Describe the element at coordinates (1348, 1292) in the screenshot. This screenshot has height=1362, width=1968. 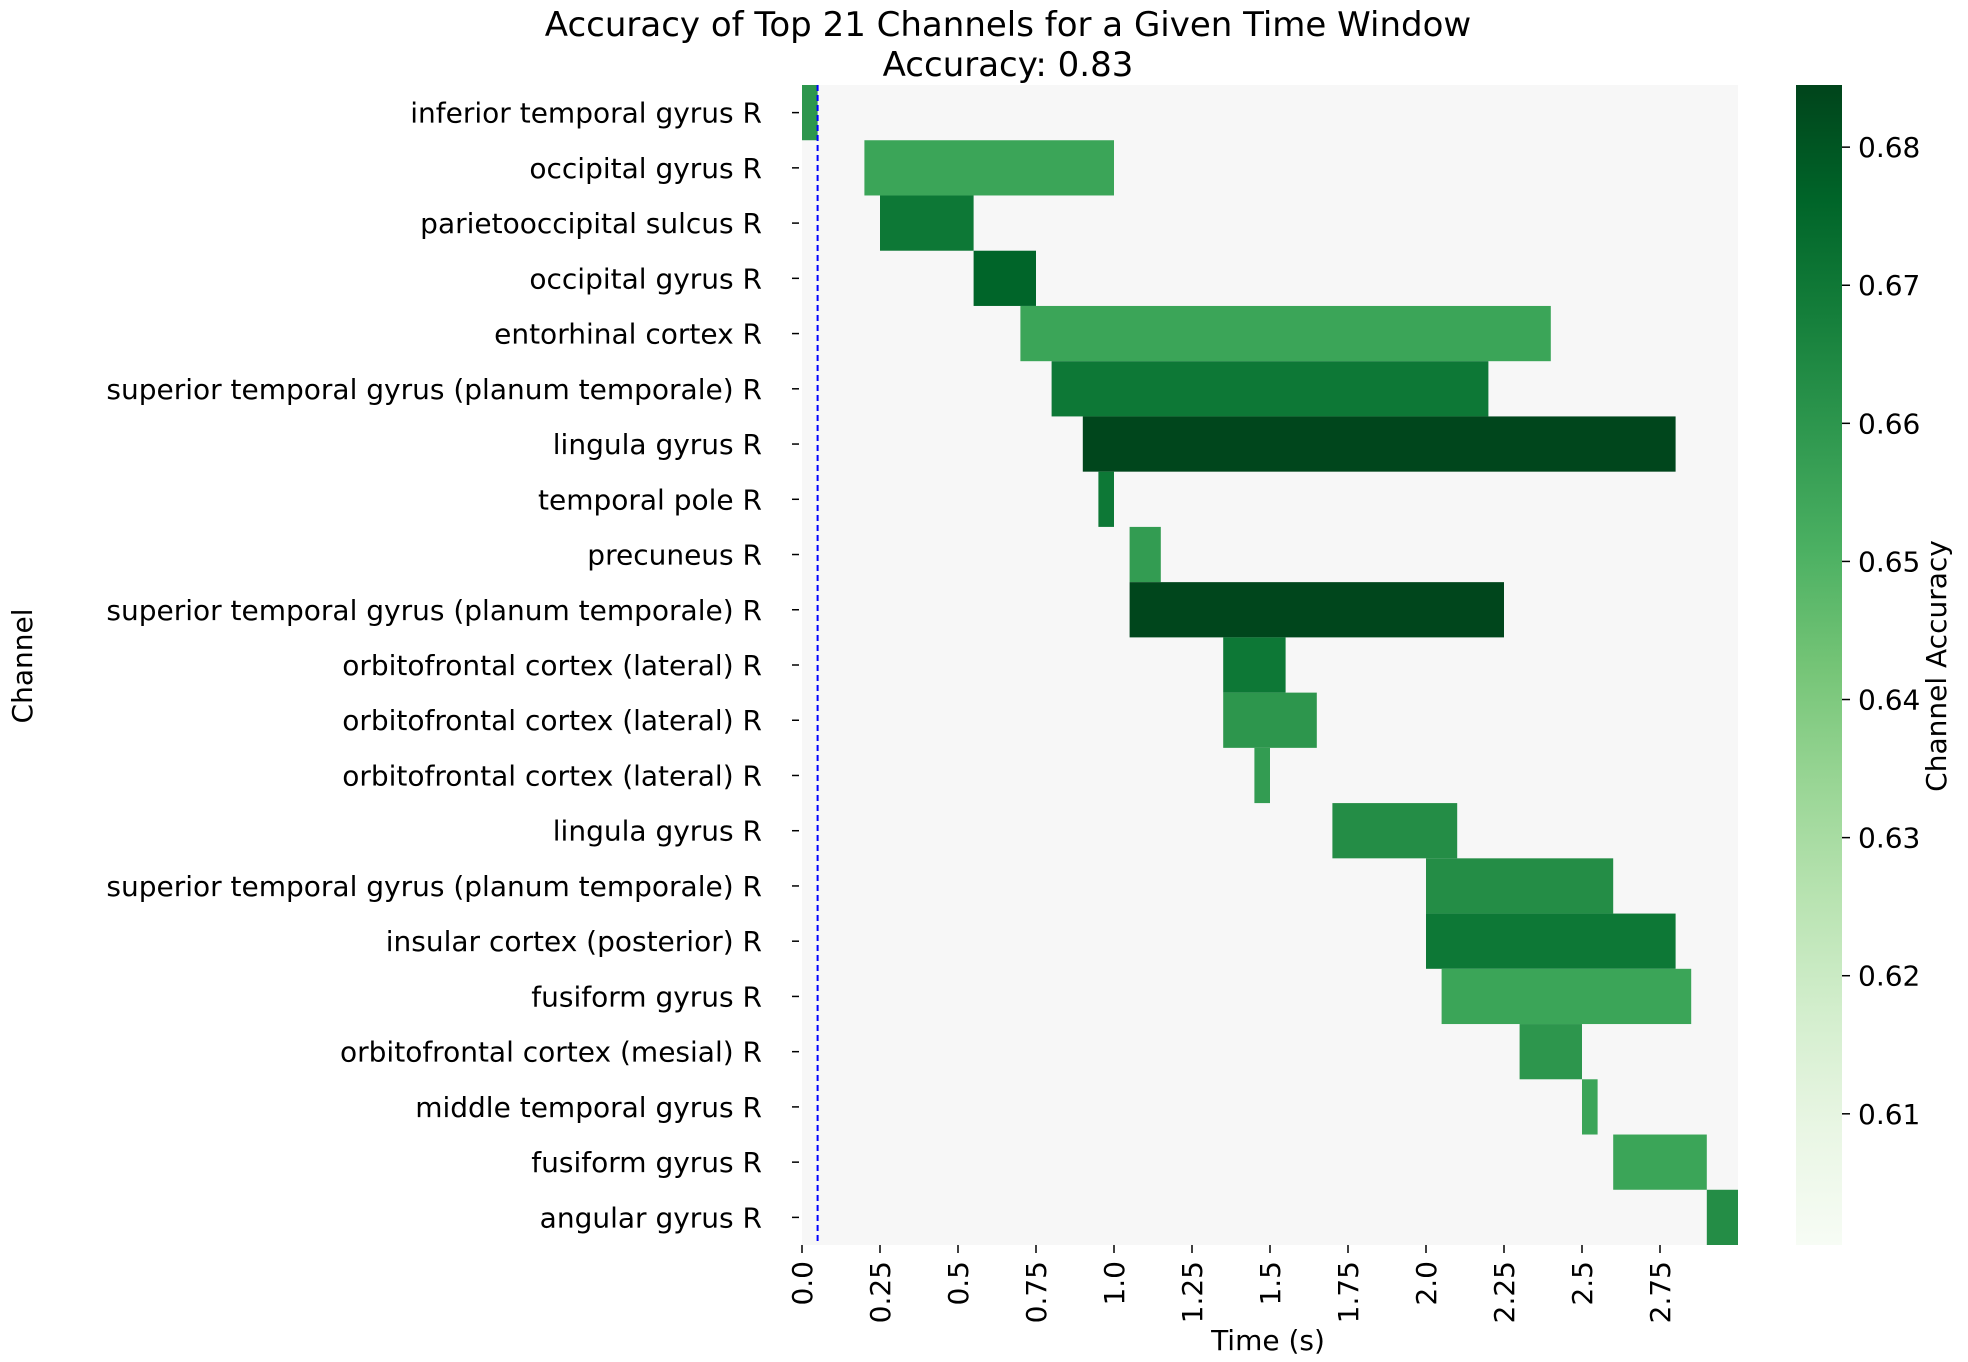
I see `x-tick-label: 1.75` at that location.